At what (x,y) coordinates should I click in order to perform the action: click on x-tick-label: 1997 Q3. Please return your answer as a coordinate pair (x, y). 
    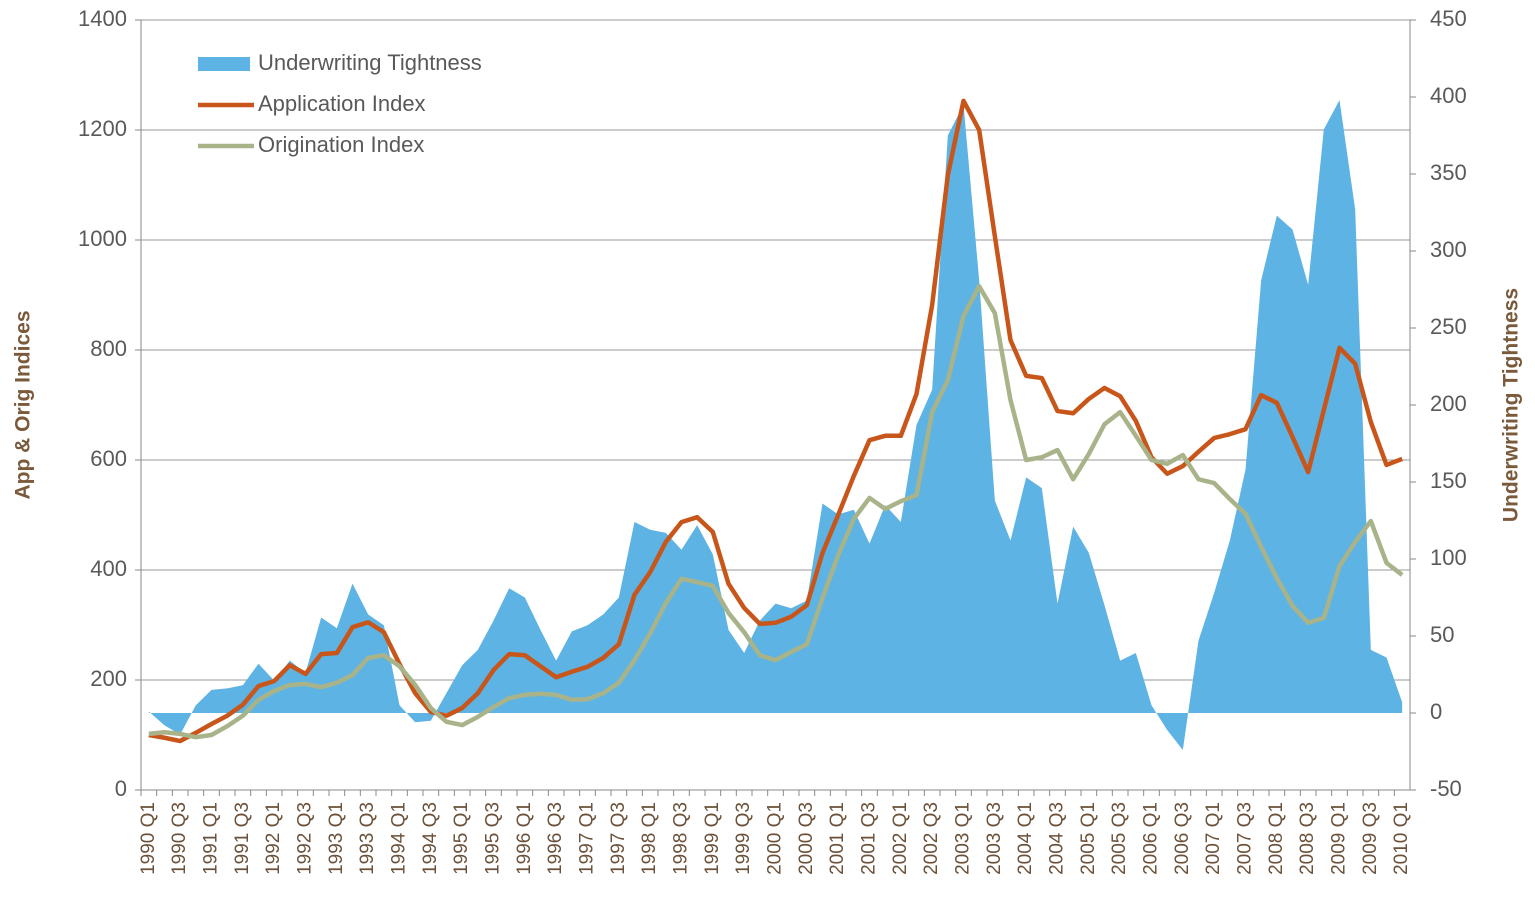
    Looking at the image, I should click on (618, 838).